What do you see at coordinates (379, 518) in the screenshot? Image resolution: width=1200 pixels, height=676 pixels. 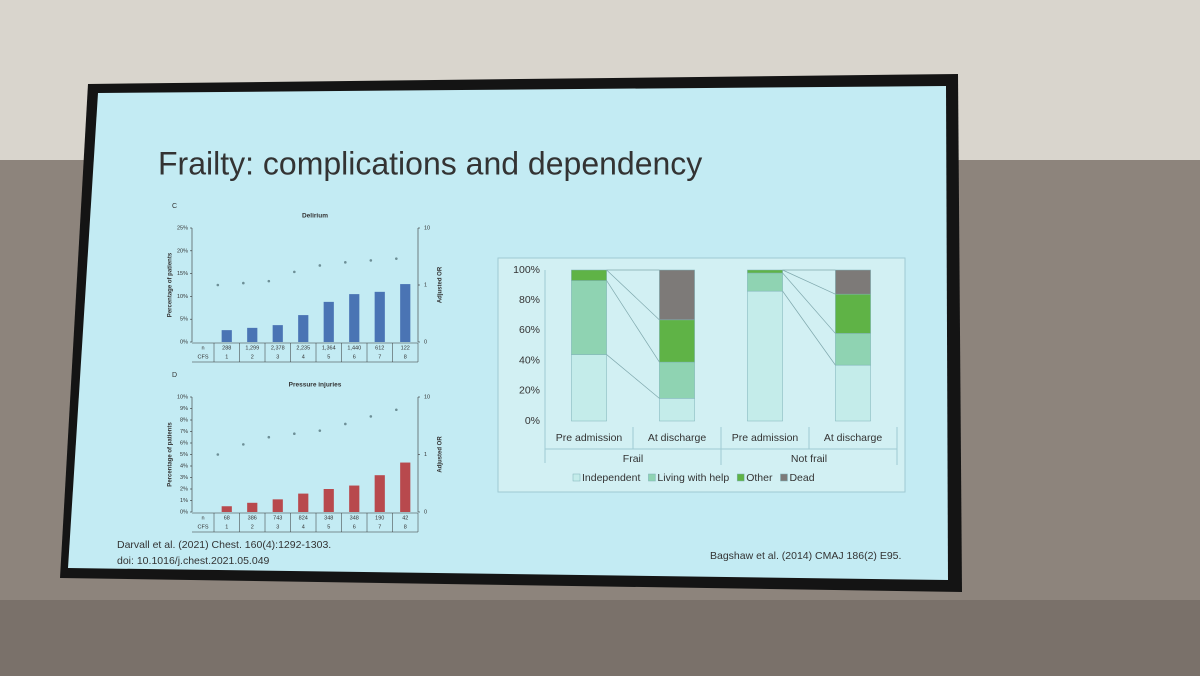 I see `n-label: 190` at bounding box center [379, 518].